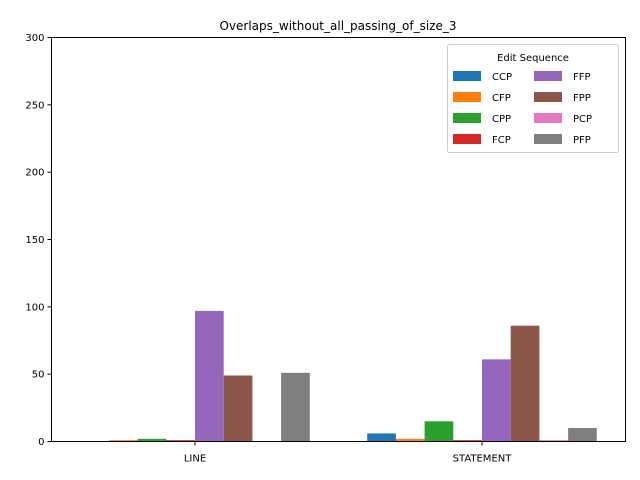 The image size is (640, 480). What do you see at coordinates (295, 407) in the screenshot?
I see `bar-pfp-line` at bounding box center [295, 407].